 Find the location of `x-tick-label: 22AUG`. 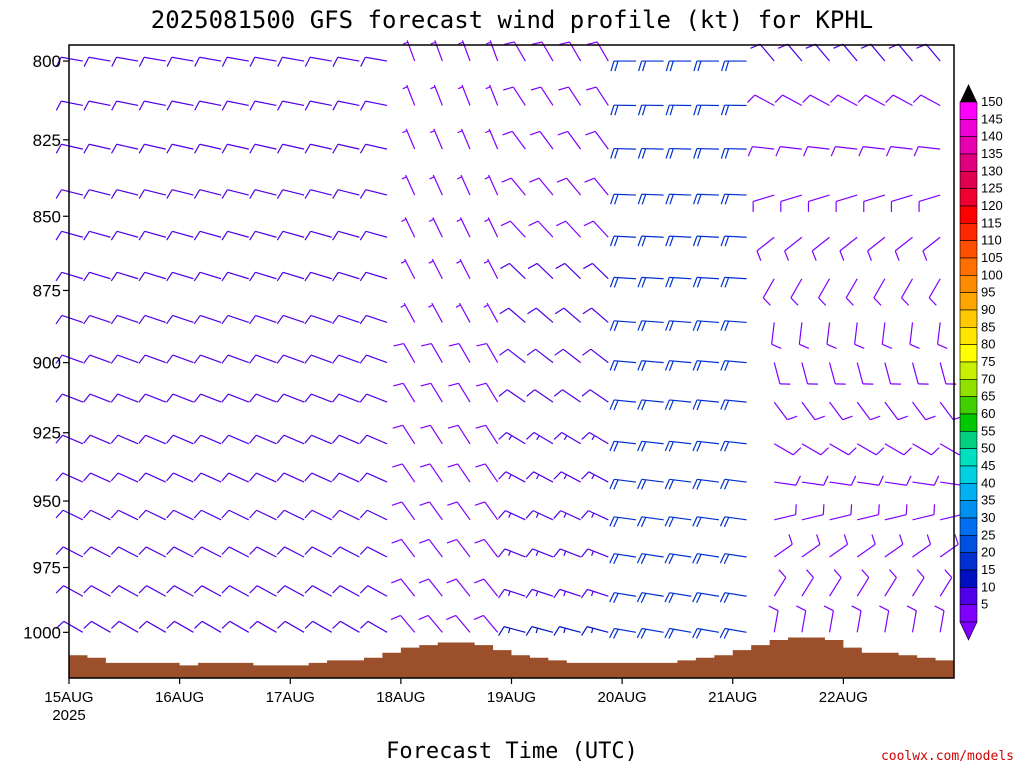

x-tick-label: 22AUG is located at coordinates (843, 697).